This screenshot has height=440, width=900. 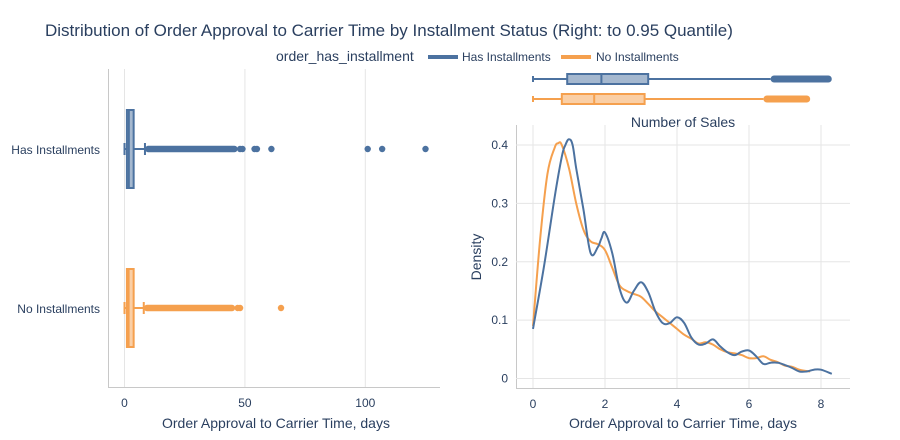 What do you see at coordinates (672, 99) in the screenshot?
I see `top-series-no-installments` at bounding box center [672, 99].